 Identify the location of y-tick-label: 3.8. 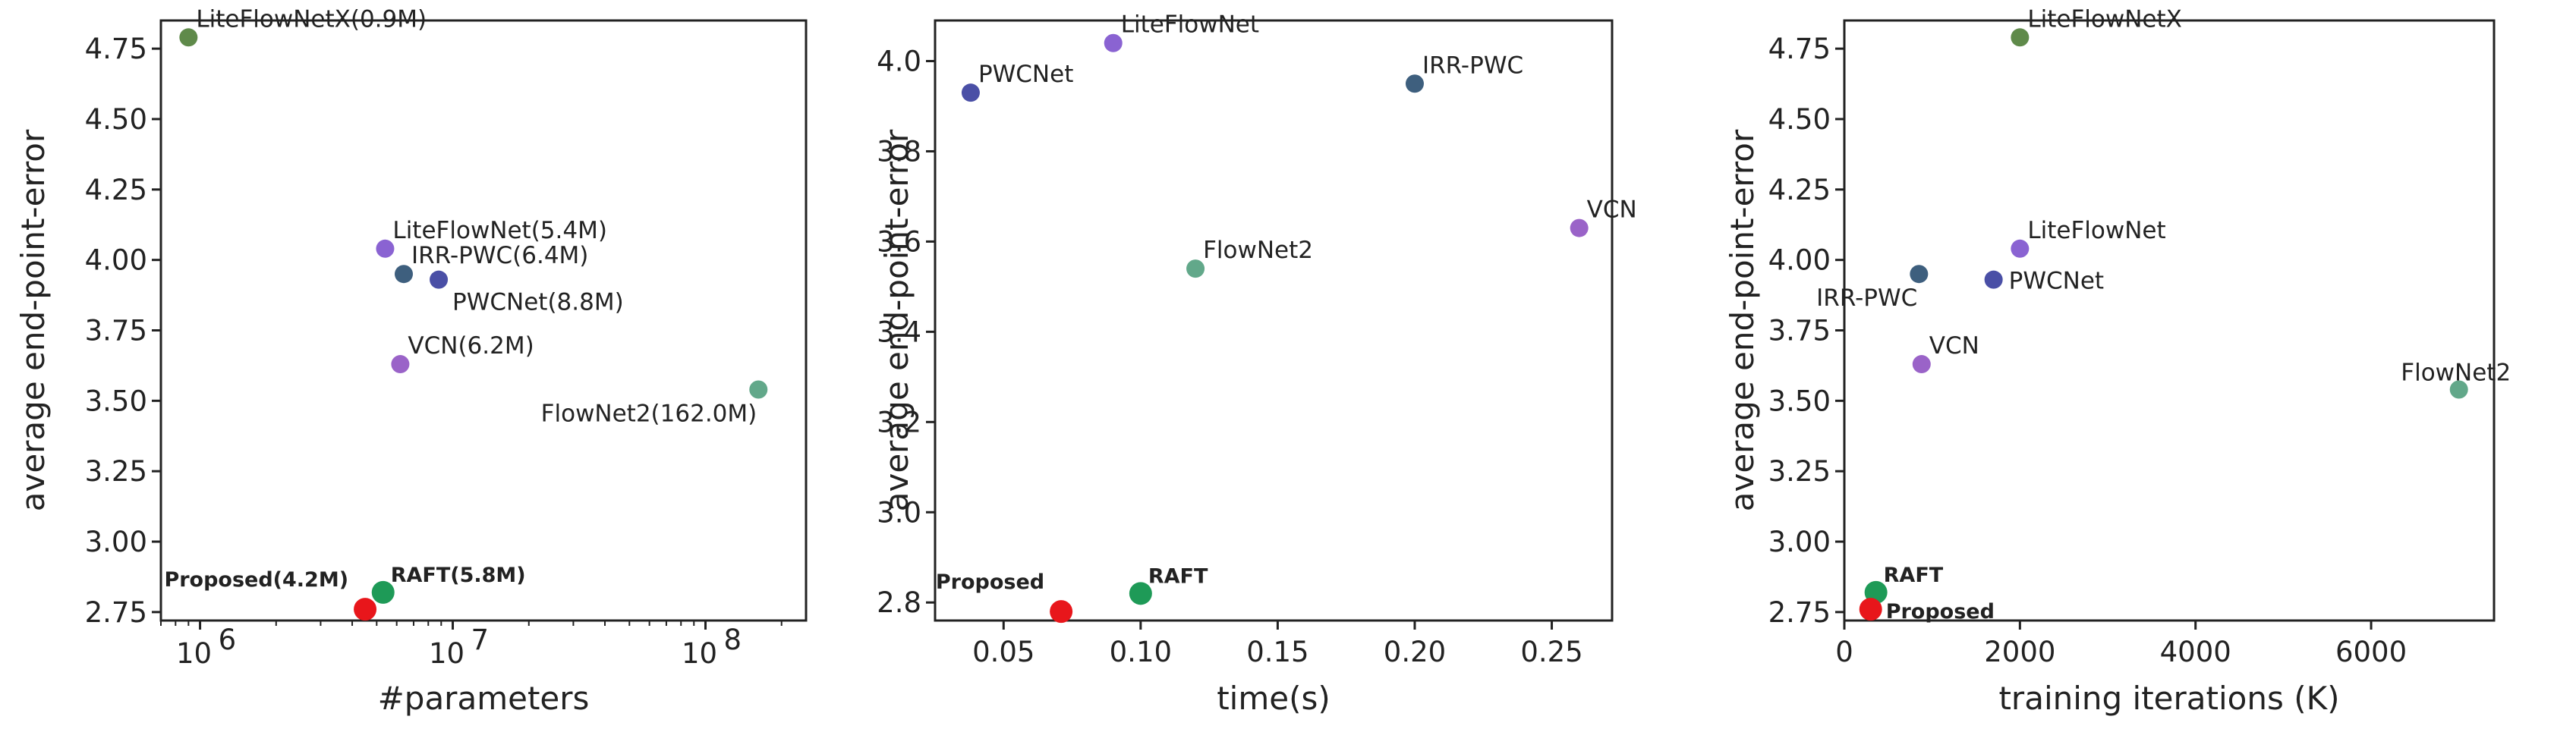
(899, 151).